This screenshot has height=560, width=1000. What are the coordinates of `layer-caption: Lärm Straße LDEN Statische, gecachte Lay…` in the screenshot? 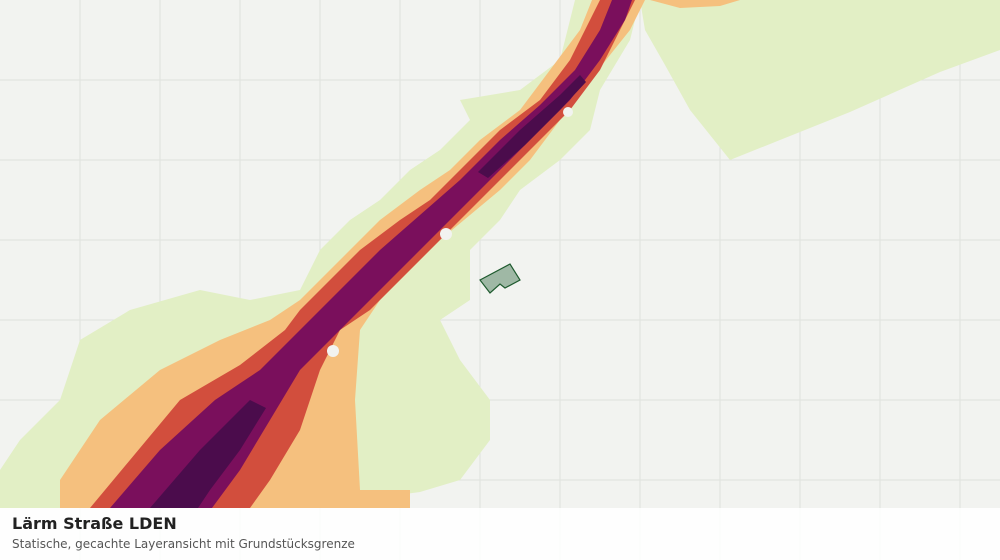 It's located at (500, 534).